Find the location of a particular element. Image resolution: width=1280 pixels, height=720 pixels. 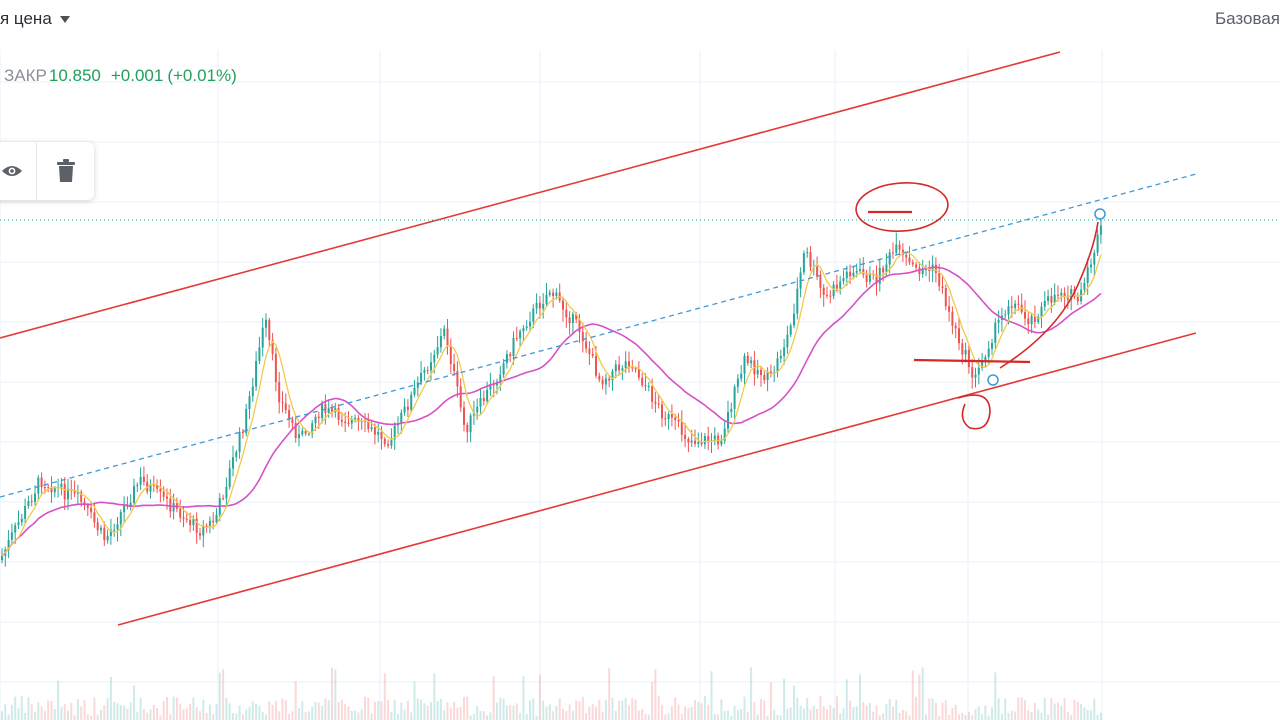

scale-mode-button: Базовая is located at coordinates (1247, 18).